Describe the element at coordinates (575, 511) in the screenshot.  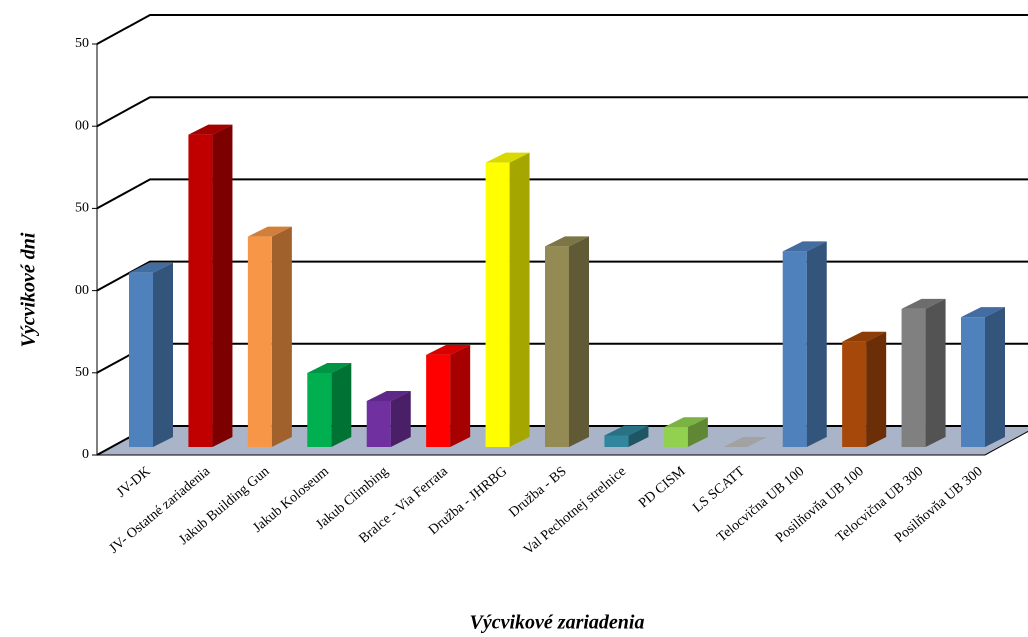
I see `x-tick-label: Val Pechotnej strelnice` at that location.